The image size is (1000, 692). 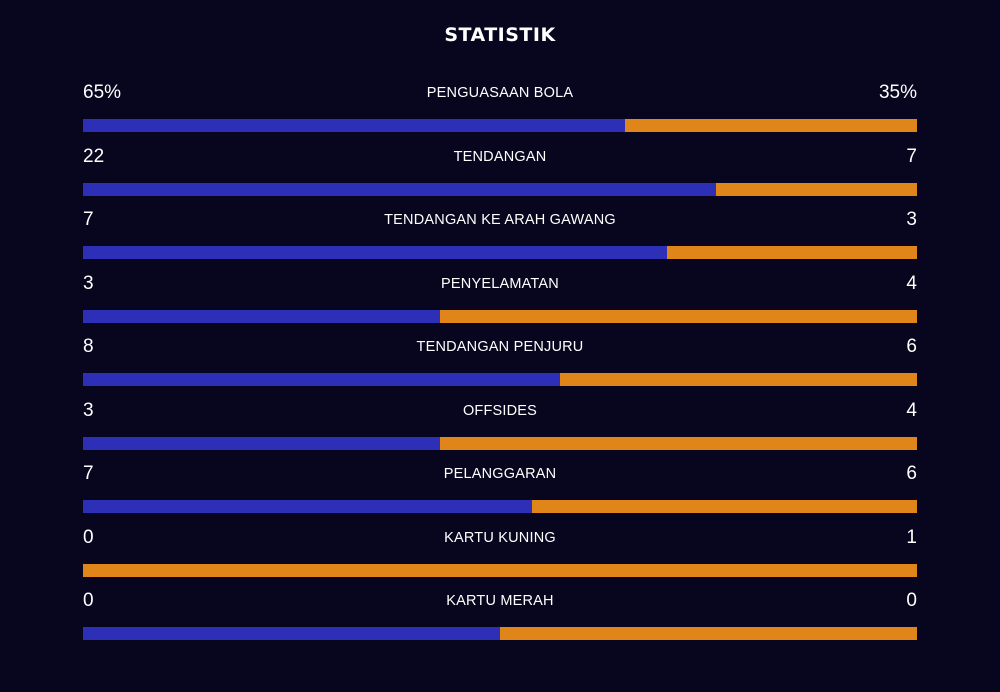 I want to click on stat-header: 8 TENDANGAN PENJURU 6, so click(x=500, y=348).